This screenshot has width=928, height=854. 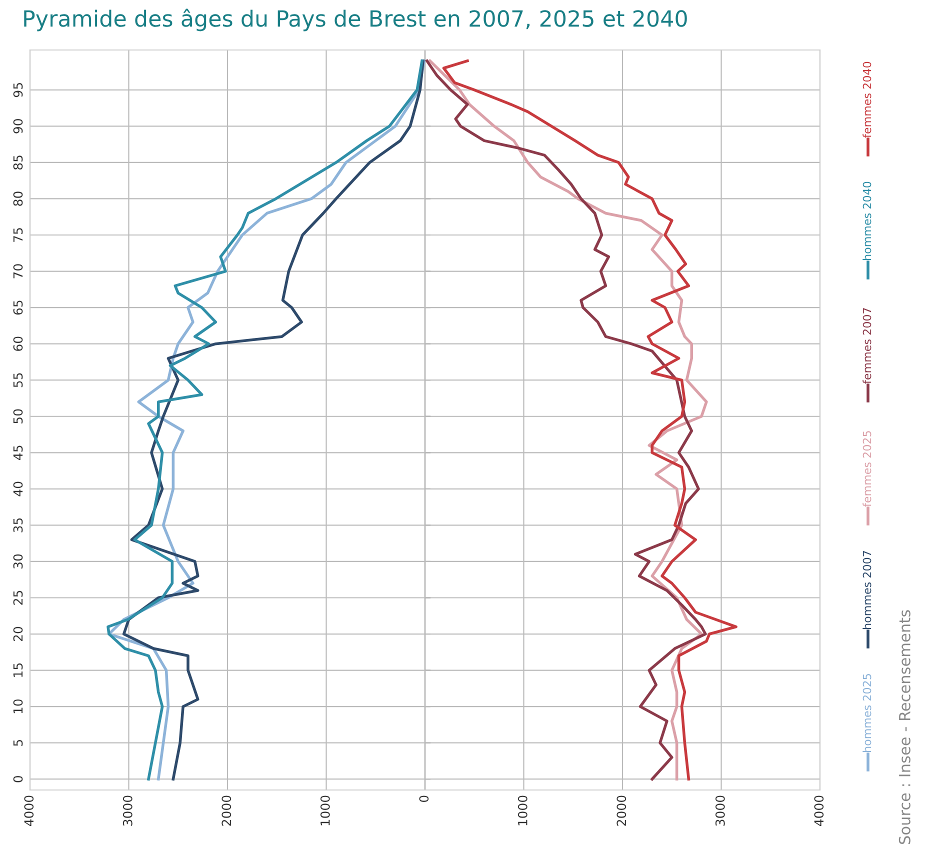 What do you see at coordinates (18, 561) in the screenshot?
I see `y-tick-label: 30` at bounding box center [18, 561].